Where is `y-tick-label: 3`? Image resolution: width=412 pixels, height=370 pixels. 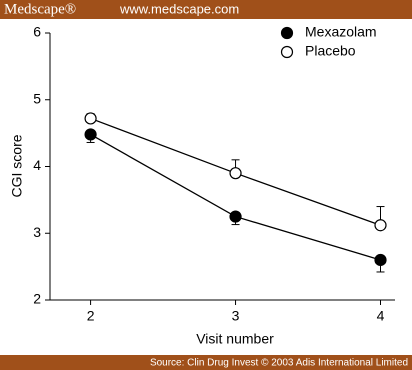 y-tick-label: 3 is located at coordinates (37, 232).